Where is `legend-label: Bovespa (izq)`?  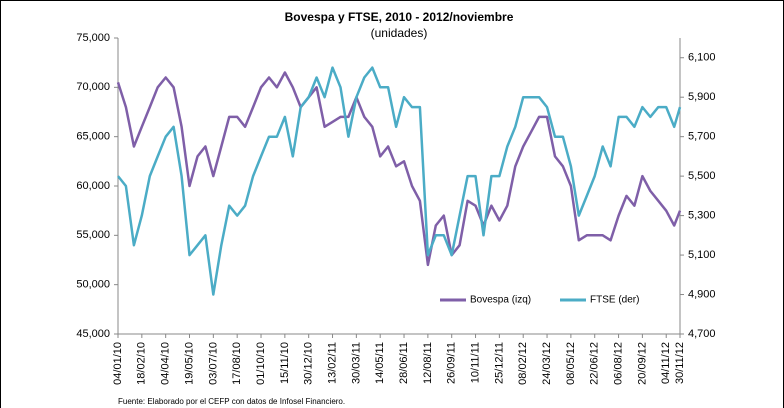 legend-label: Bovespa (izq) is located at coordinates (500, 300).